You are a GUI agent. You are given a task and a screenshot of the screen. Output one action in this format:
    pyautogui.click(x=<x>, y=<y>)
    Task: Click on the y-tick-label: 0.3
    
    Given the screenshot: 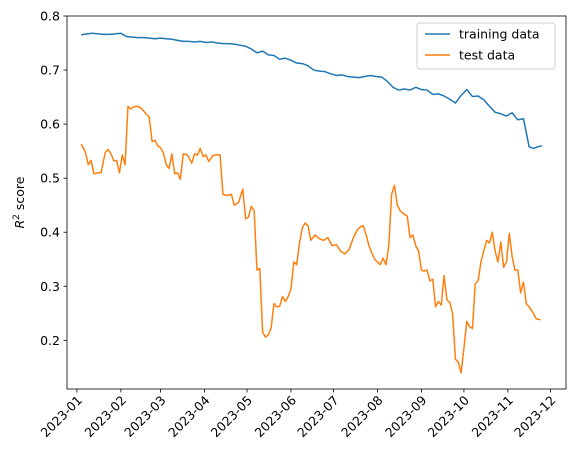 What is the action you would take?
    pyautogui.click(x=50, y=286)
    